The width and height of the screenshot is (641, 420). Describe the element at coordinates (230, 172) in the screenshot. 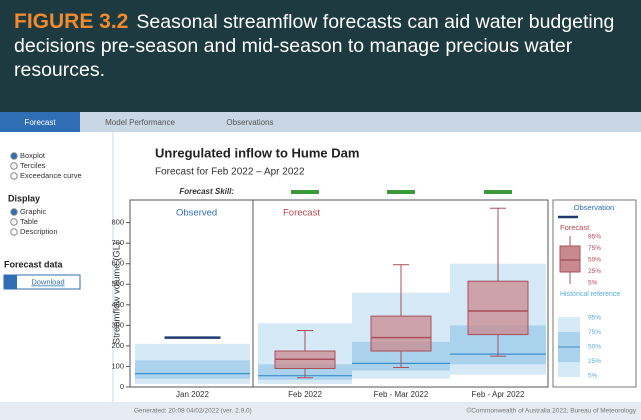

I see `chart-subtitle: Forecast for Feb 2022 – Apr 2022` at that location.